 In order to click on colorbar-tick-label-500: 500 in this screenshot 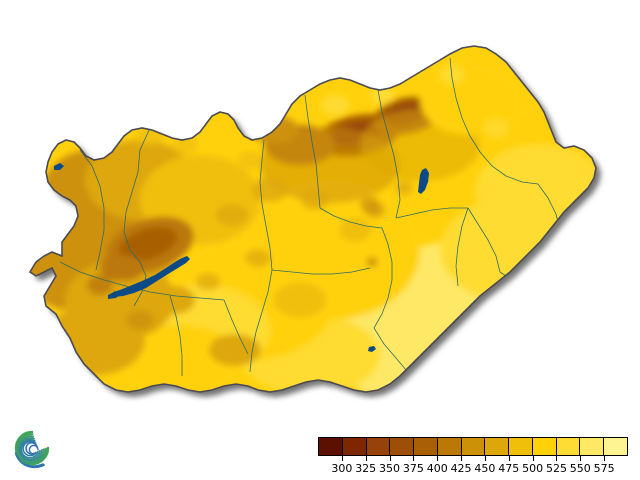, I will do `click(533, 468)`.